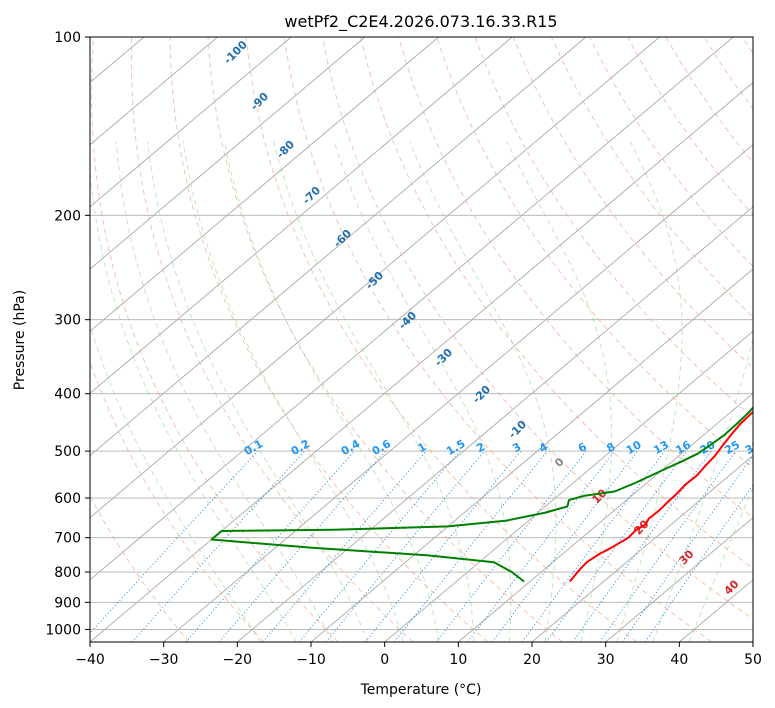 Image resolution: width=775 pixels, height=708 pixels. I want to click on x-tick-label: −20, so click(238, 660).